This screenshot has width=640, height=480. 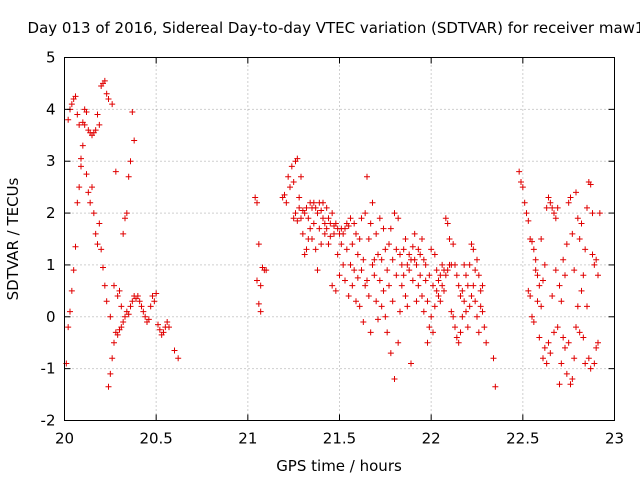 What do you see at coordinates (51, 265) in the screenshot?
I see `y-tick-label: 1` at bounding box center [51, 265].